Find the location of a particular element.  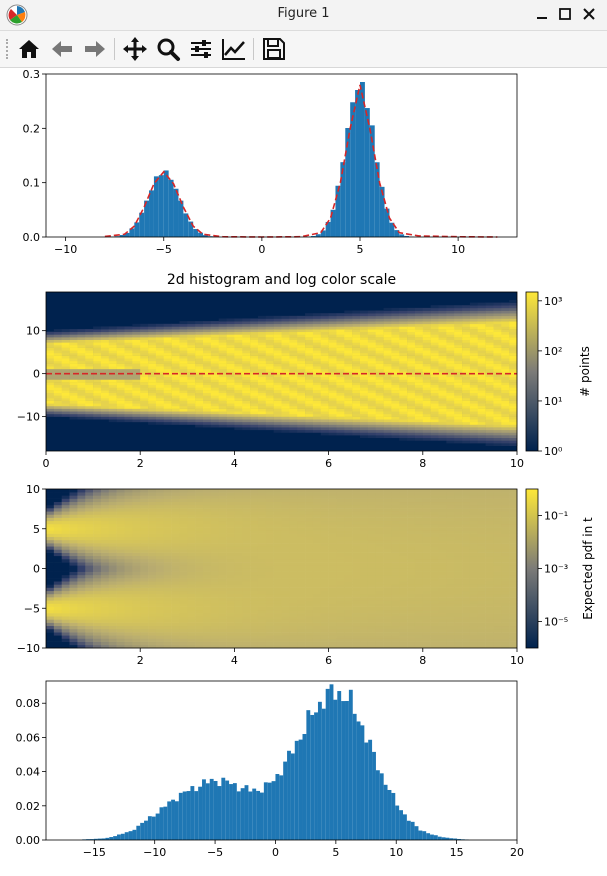

maximize-icon is located at coordinates (565, 14).